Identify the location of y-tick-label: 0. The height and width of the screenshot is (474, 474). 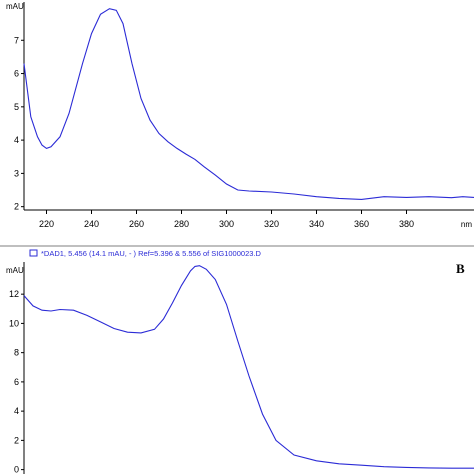
(16, 469).